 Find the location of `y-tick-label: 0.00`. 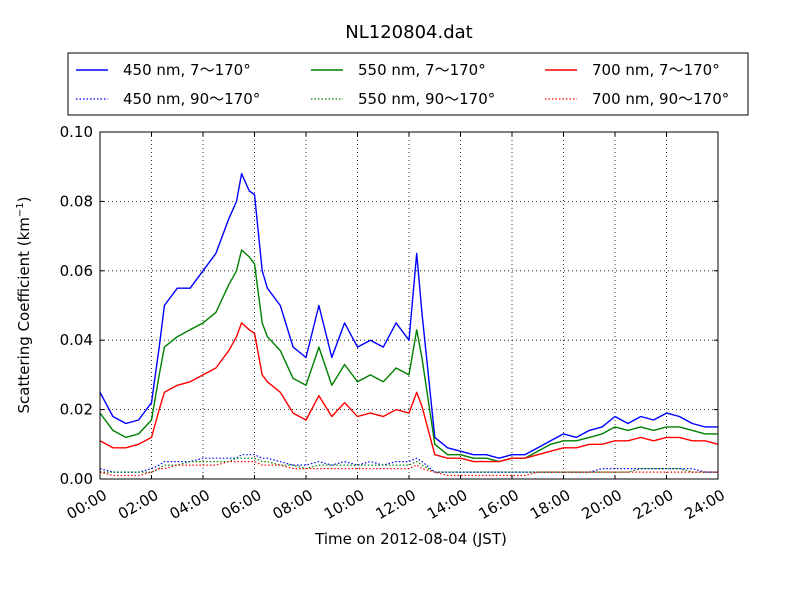

y-tick-label: 0.00 is located at coordinates (76, 479).